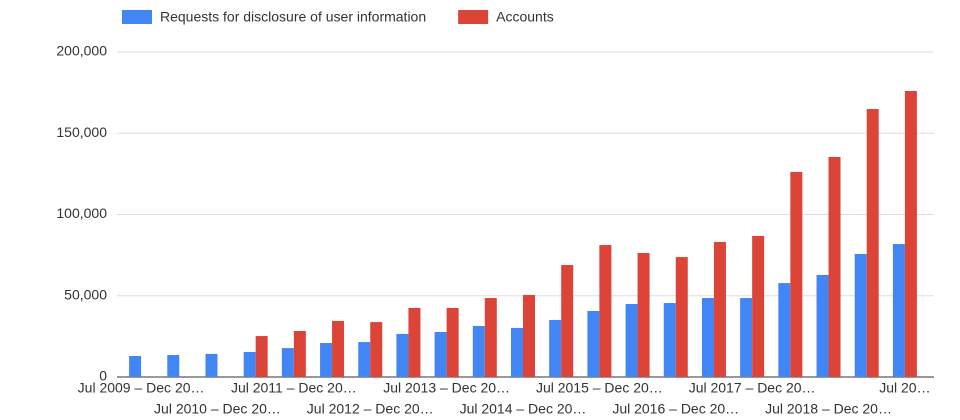 Image resolution: width=960 pixels, height=420 pixels. What do you see at coordinates (525, 17) in the screenshot?
I see `legend-label: Accounts` at bounding box center [525, 17].